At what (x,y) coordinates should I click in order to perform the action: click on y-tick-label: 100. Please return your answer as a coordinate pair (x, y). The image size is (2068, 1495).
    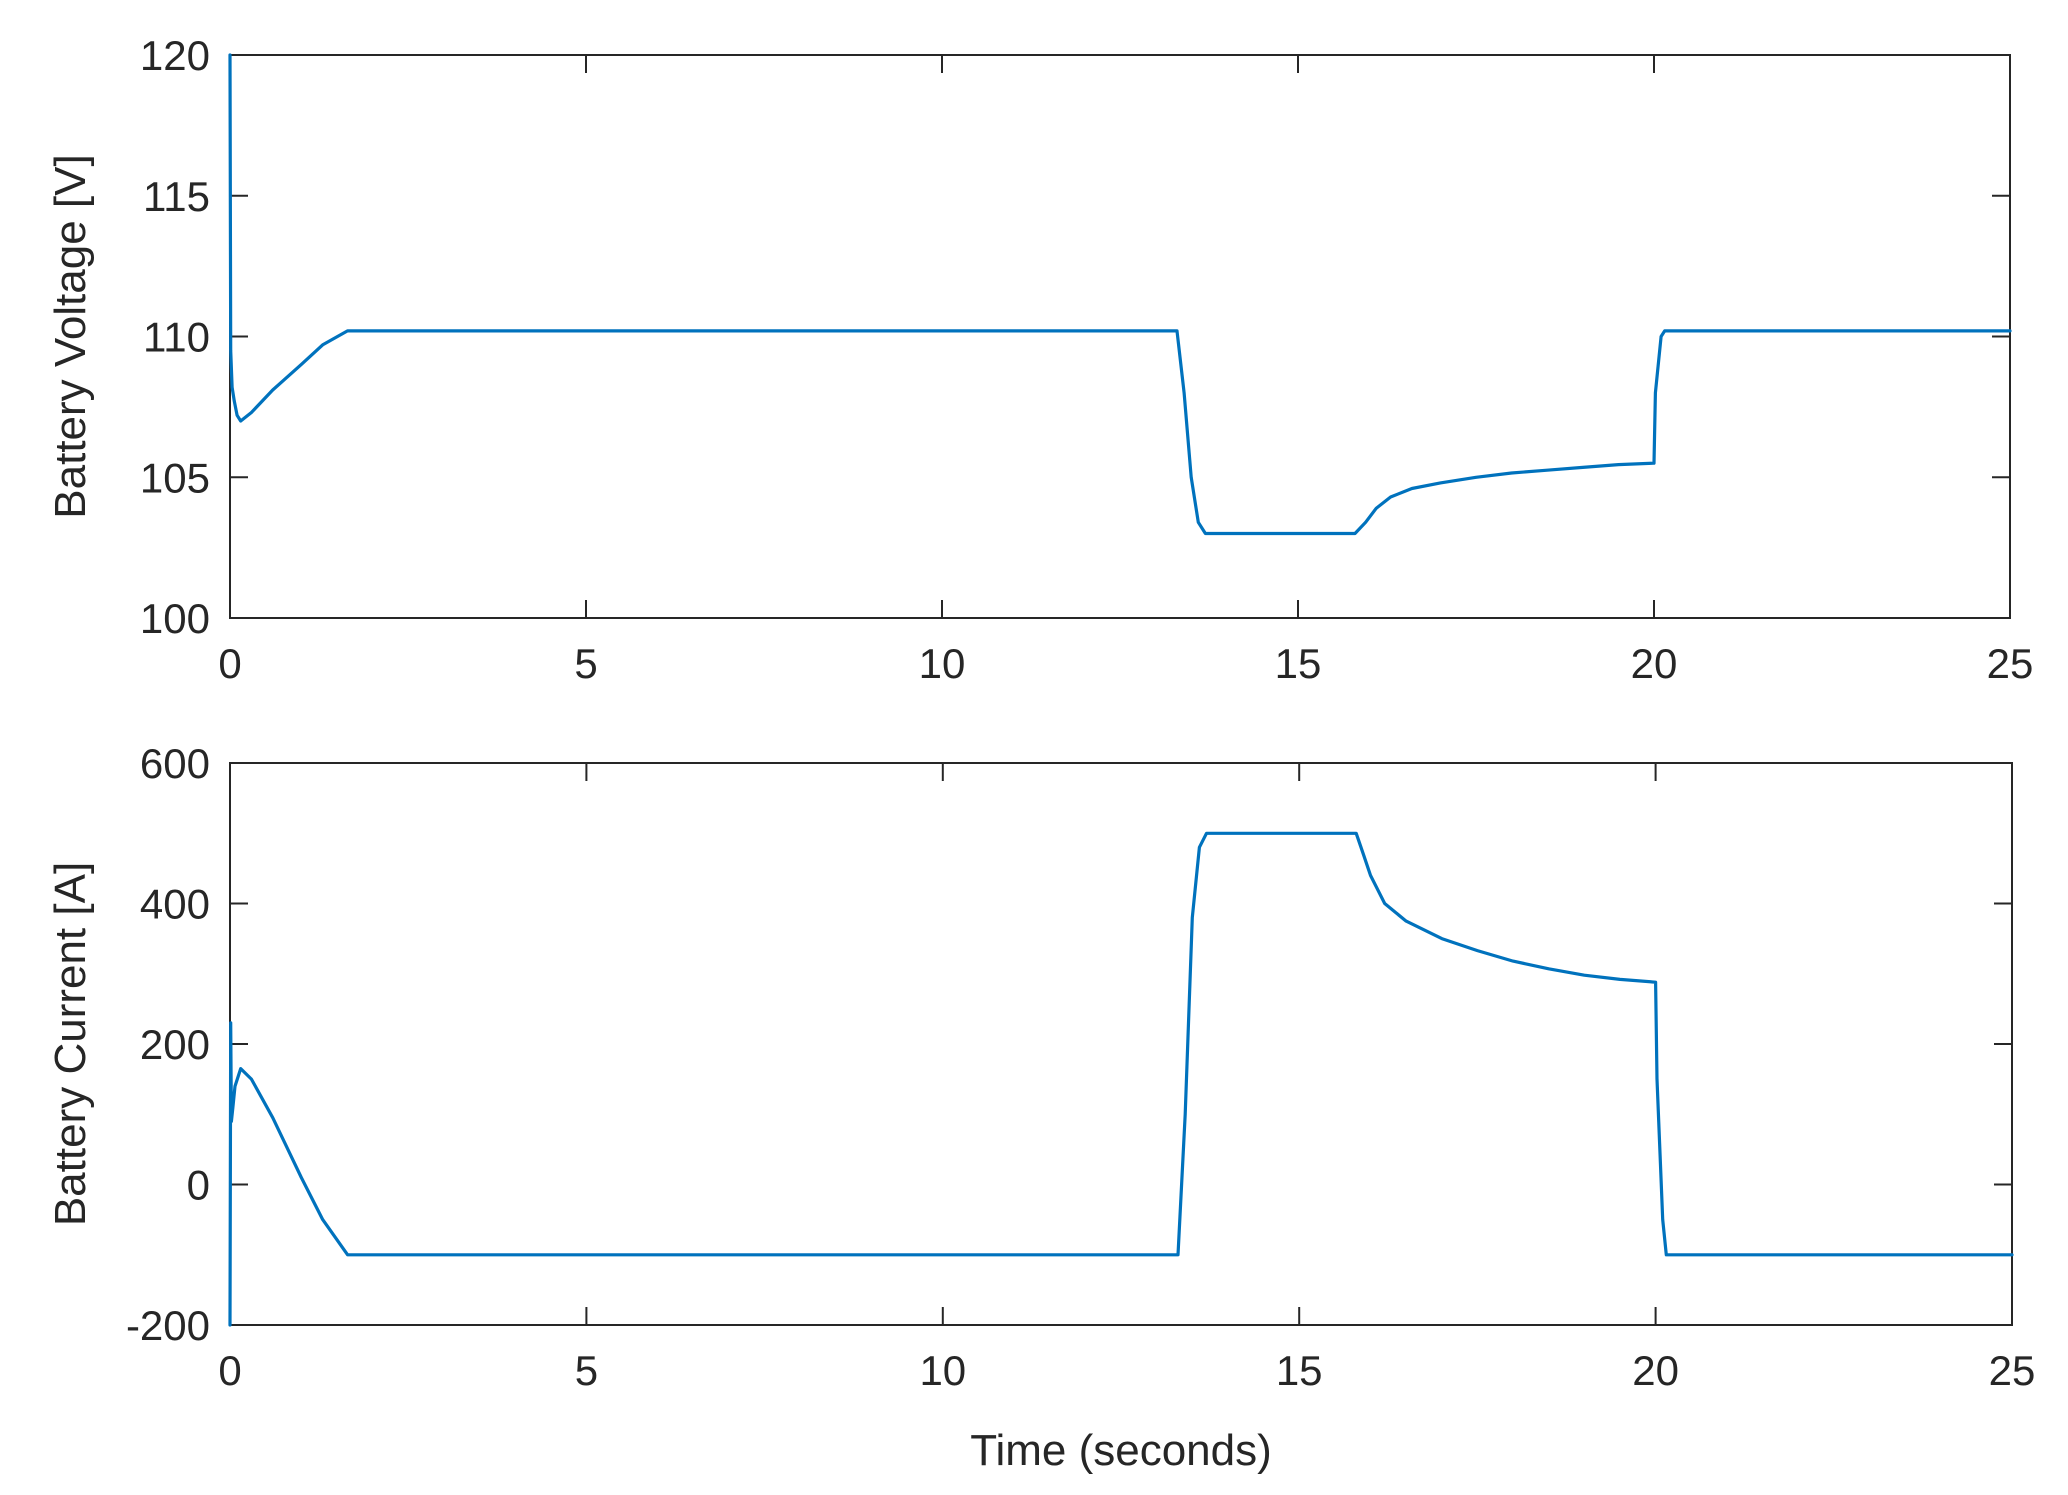
    Looking at the image, I should click on (175, 618).